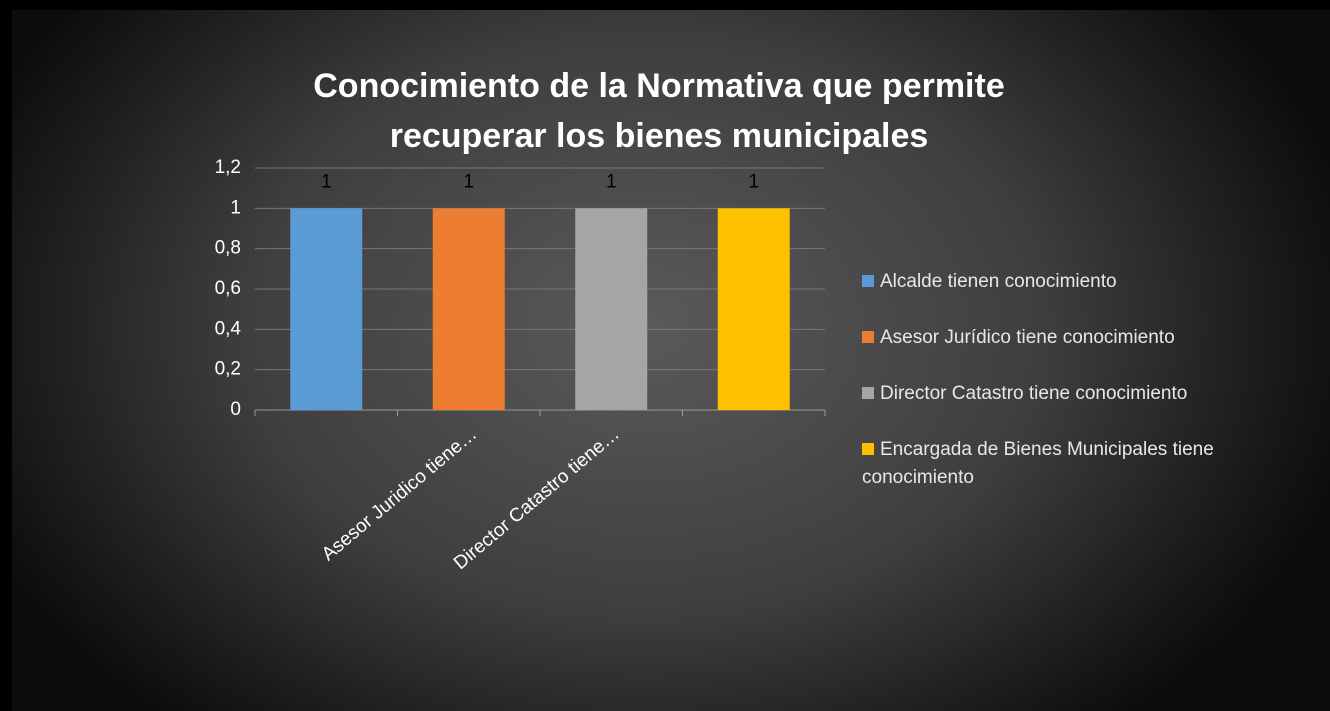 The image size is (1330, 711). I want to click on y-tick-label: 0,4, so click(228, 328).